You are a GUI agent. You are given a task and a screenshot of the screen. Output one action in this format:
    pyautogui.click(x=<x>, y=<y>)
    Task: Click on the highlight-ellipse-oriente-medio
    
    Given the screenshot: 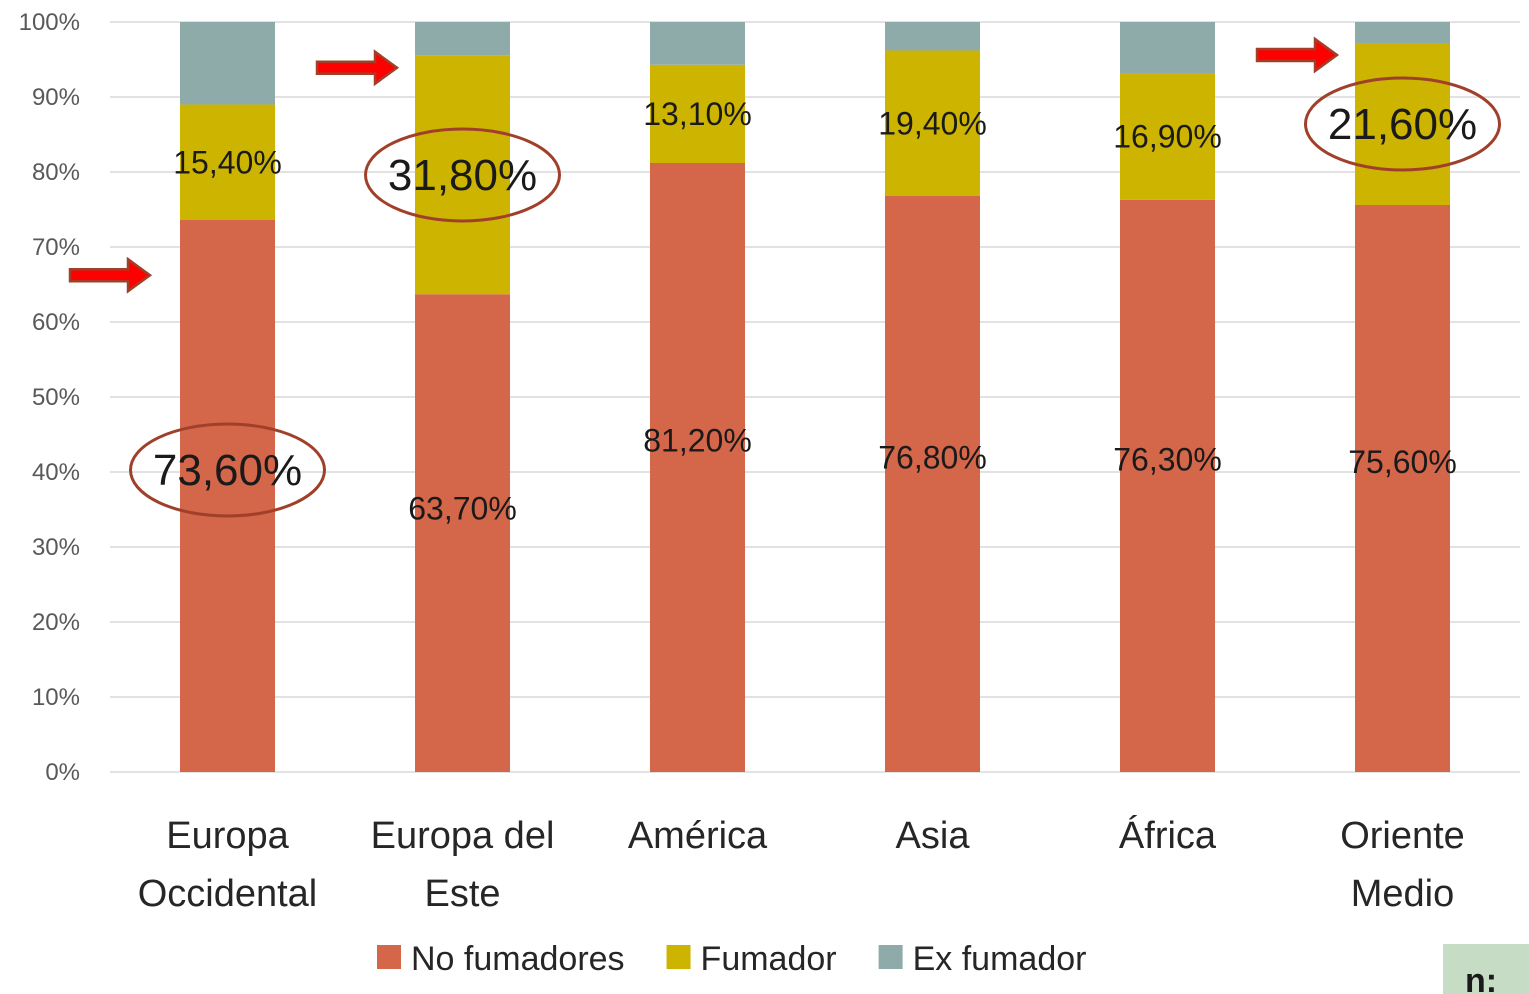 What is the action you would take?
    pyautogui.click(x=1402, y=124)
    